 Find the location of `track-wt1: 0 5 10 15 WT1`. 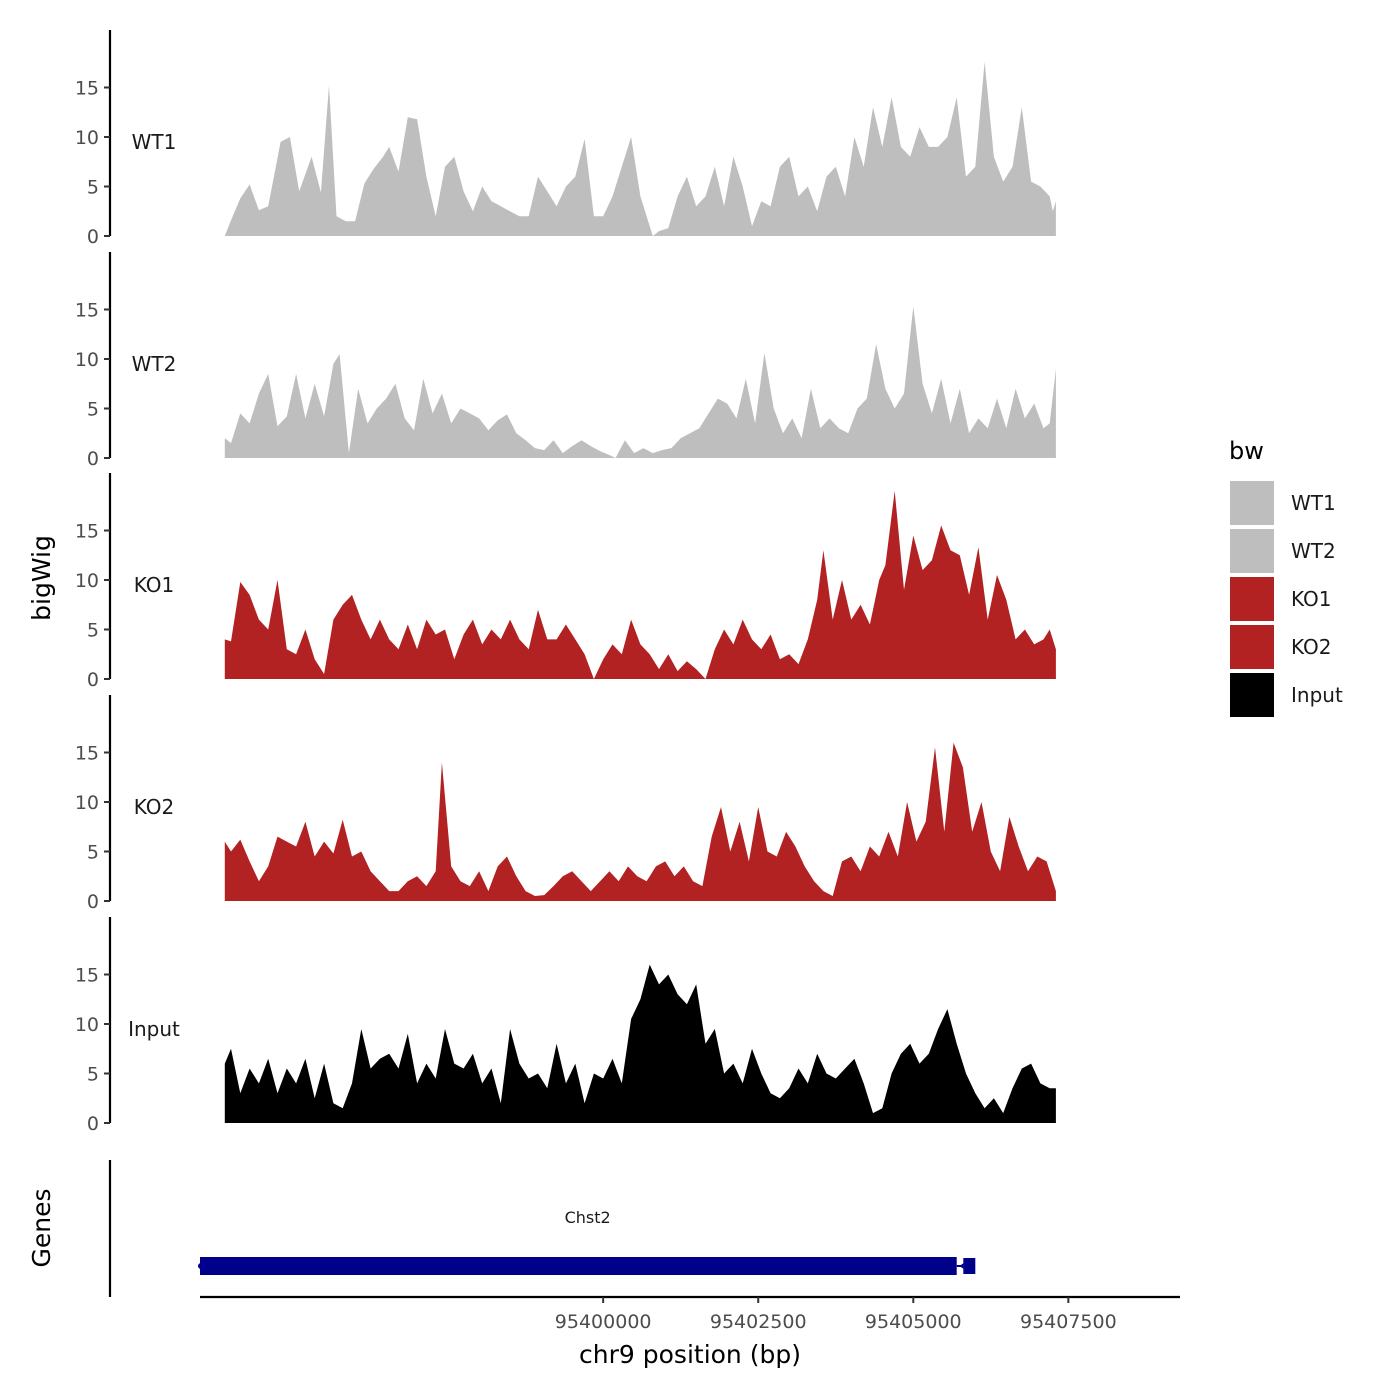

track-wt1: 0 5 10 15 WT1 is located at coordinates (565, 139).